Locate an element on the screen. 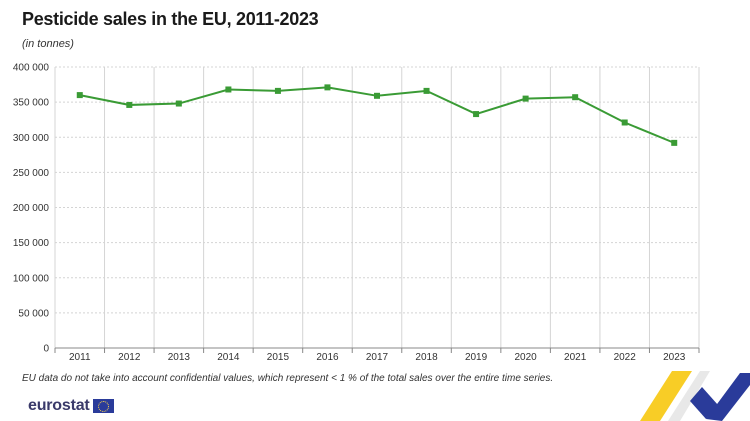 This screenshot has width=750, height=421. data-point-2021 is located at coordinates (575, 97).